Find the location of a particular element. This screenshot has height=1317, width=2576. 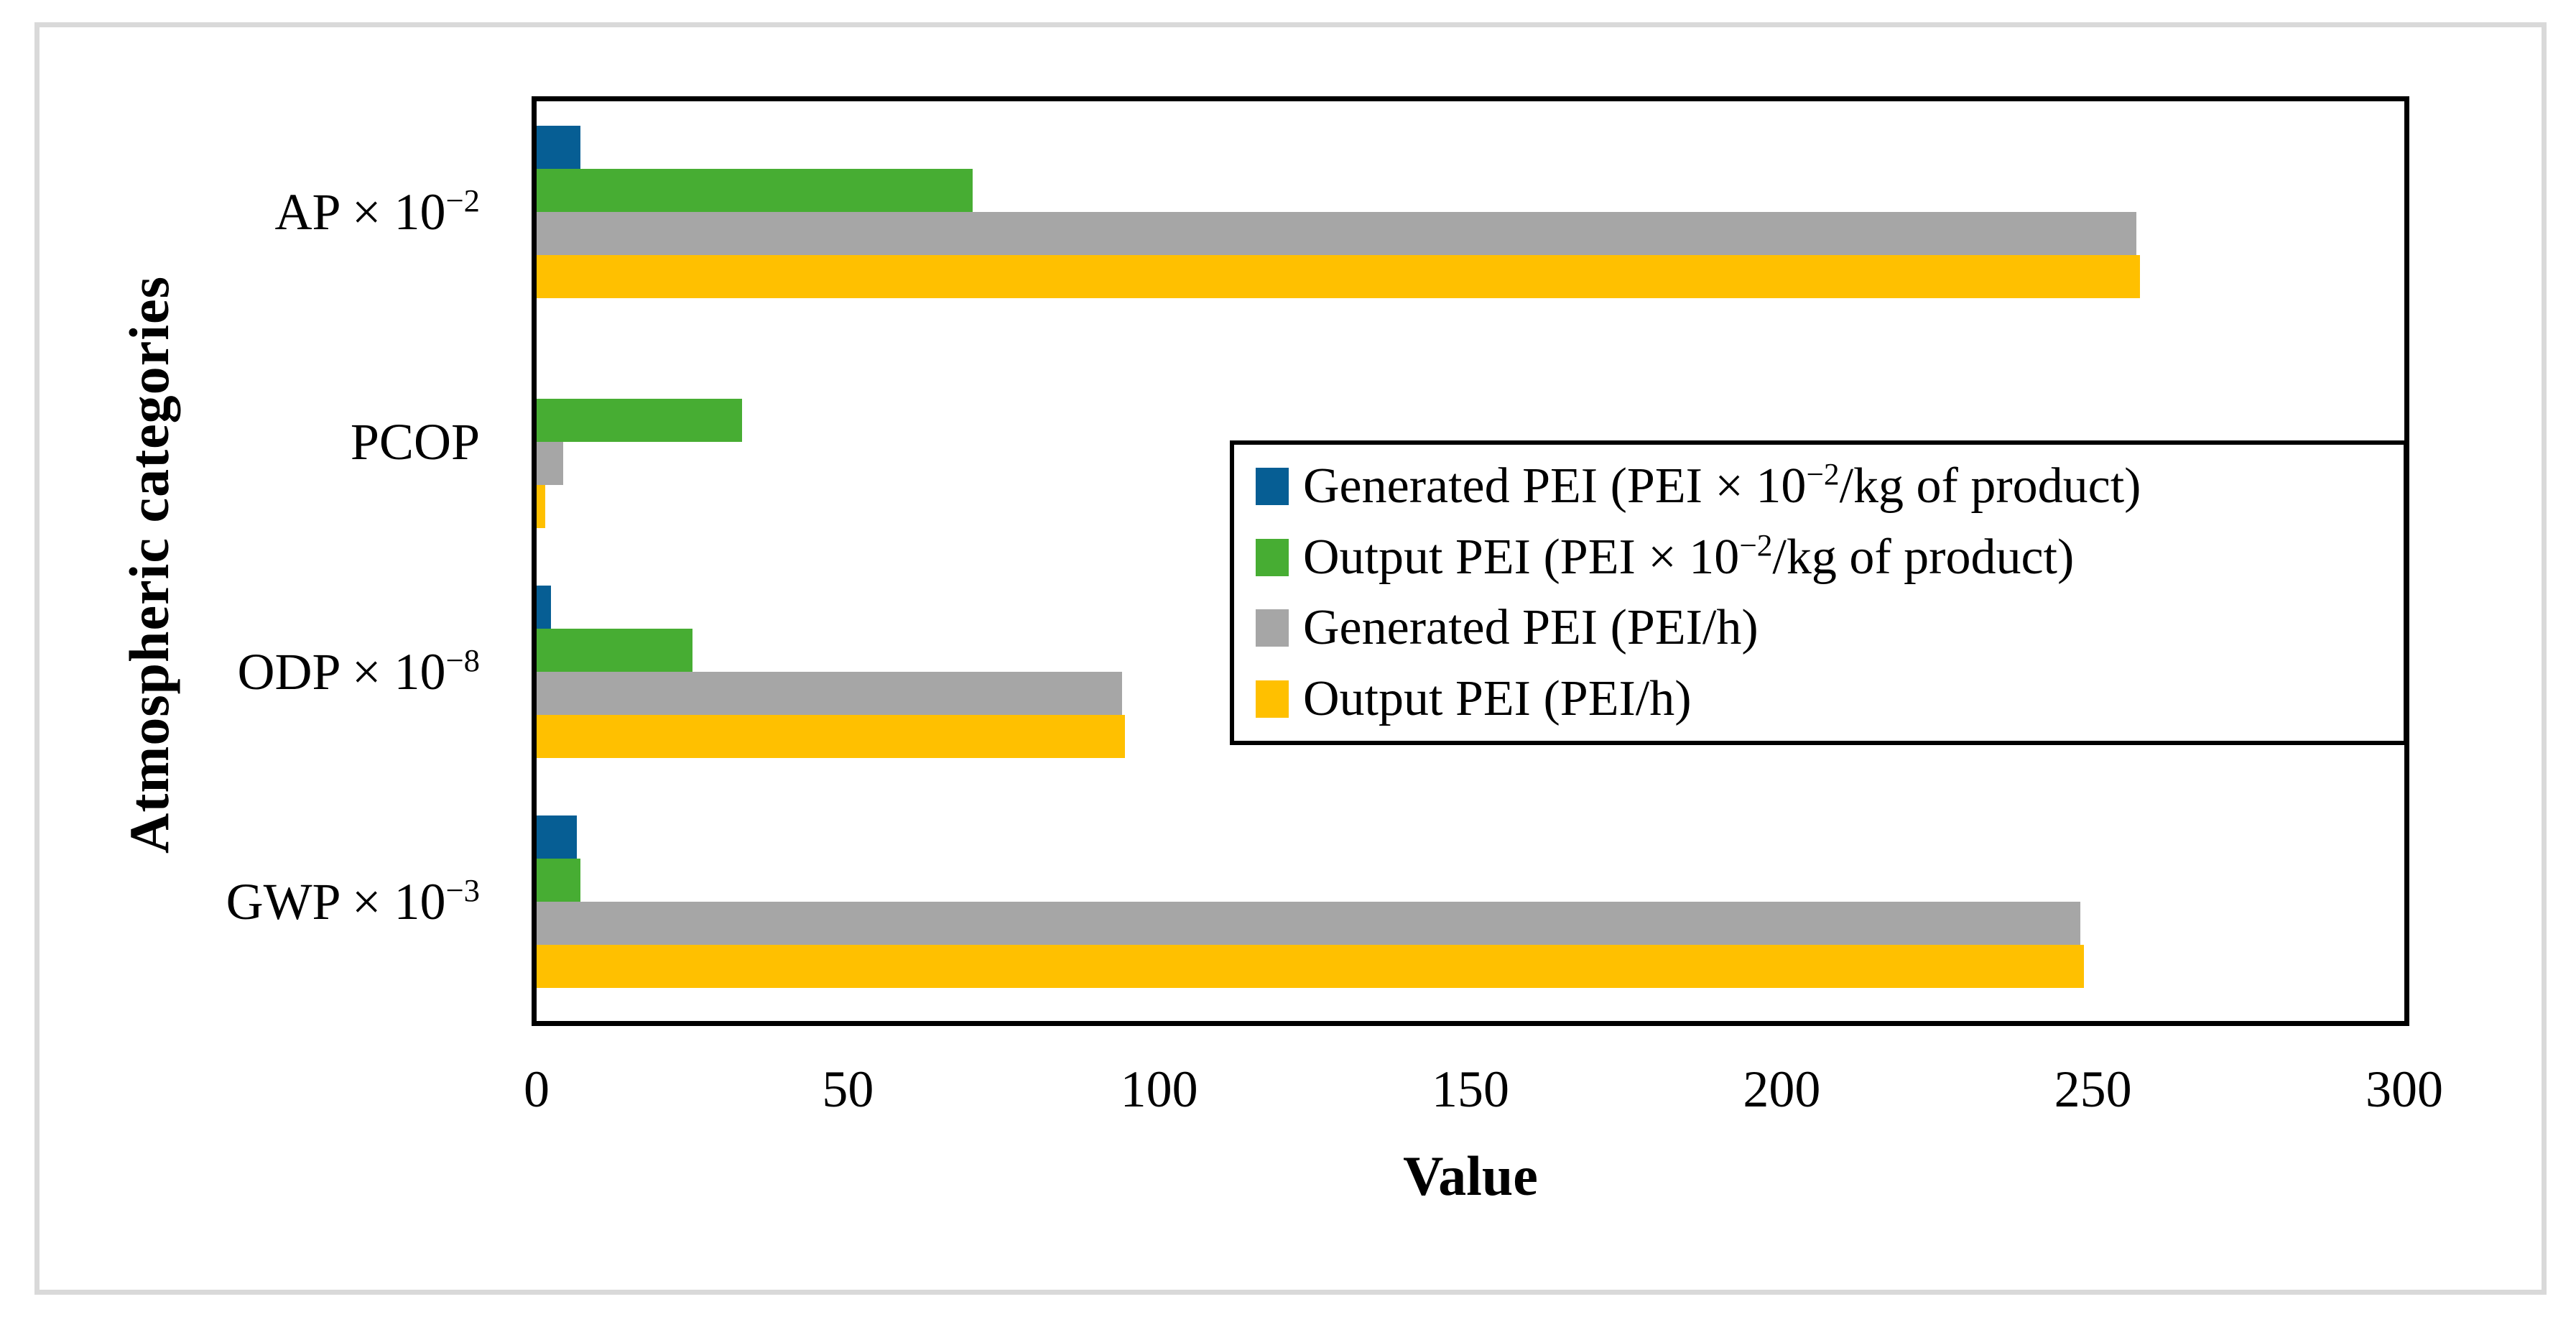

legend-item-generated-pei-per-kg: Generated PEI (PEI × 10−2/kg of product) is located at coordinates (1830, 487).